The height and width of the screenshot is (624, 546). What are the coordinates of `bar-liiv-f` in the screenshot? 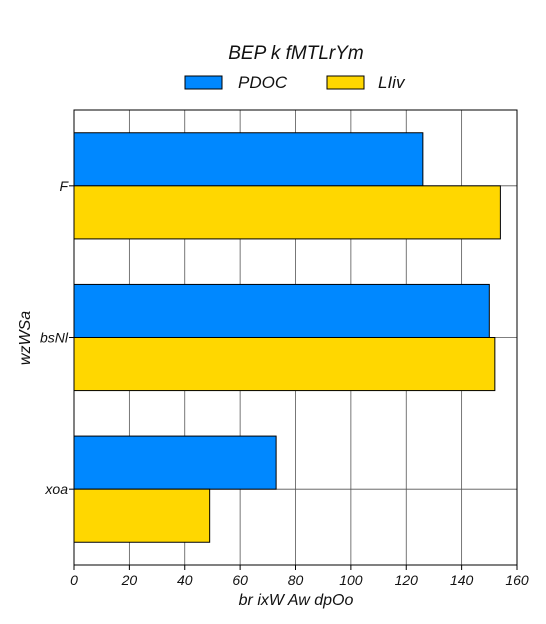 It's located at (287, 212).